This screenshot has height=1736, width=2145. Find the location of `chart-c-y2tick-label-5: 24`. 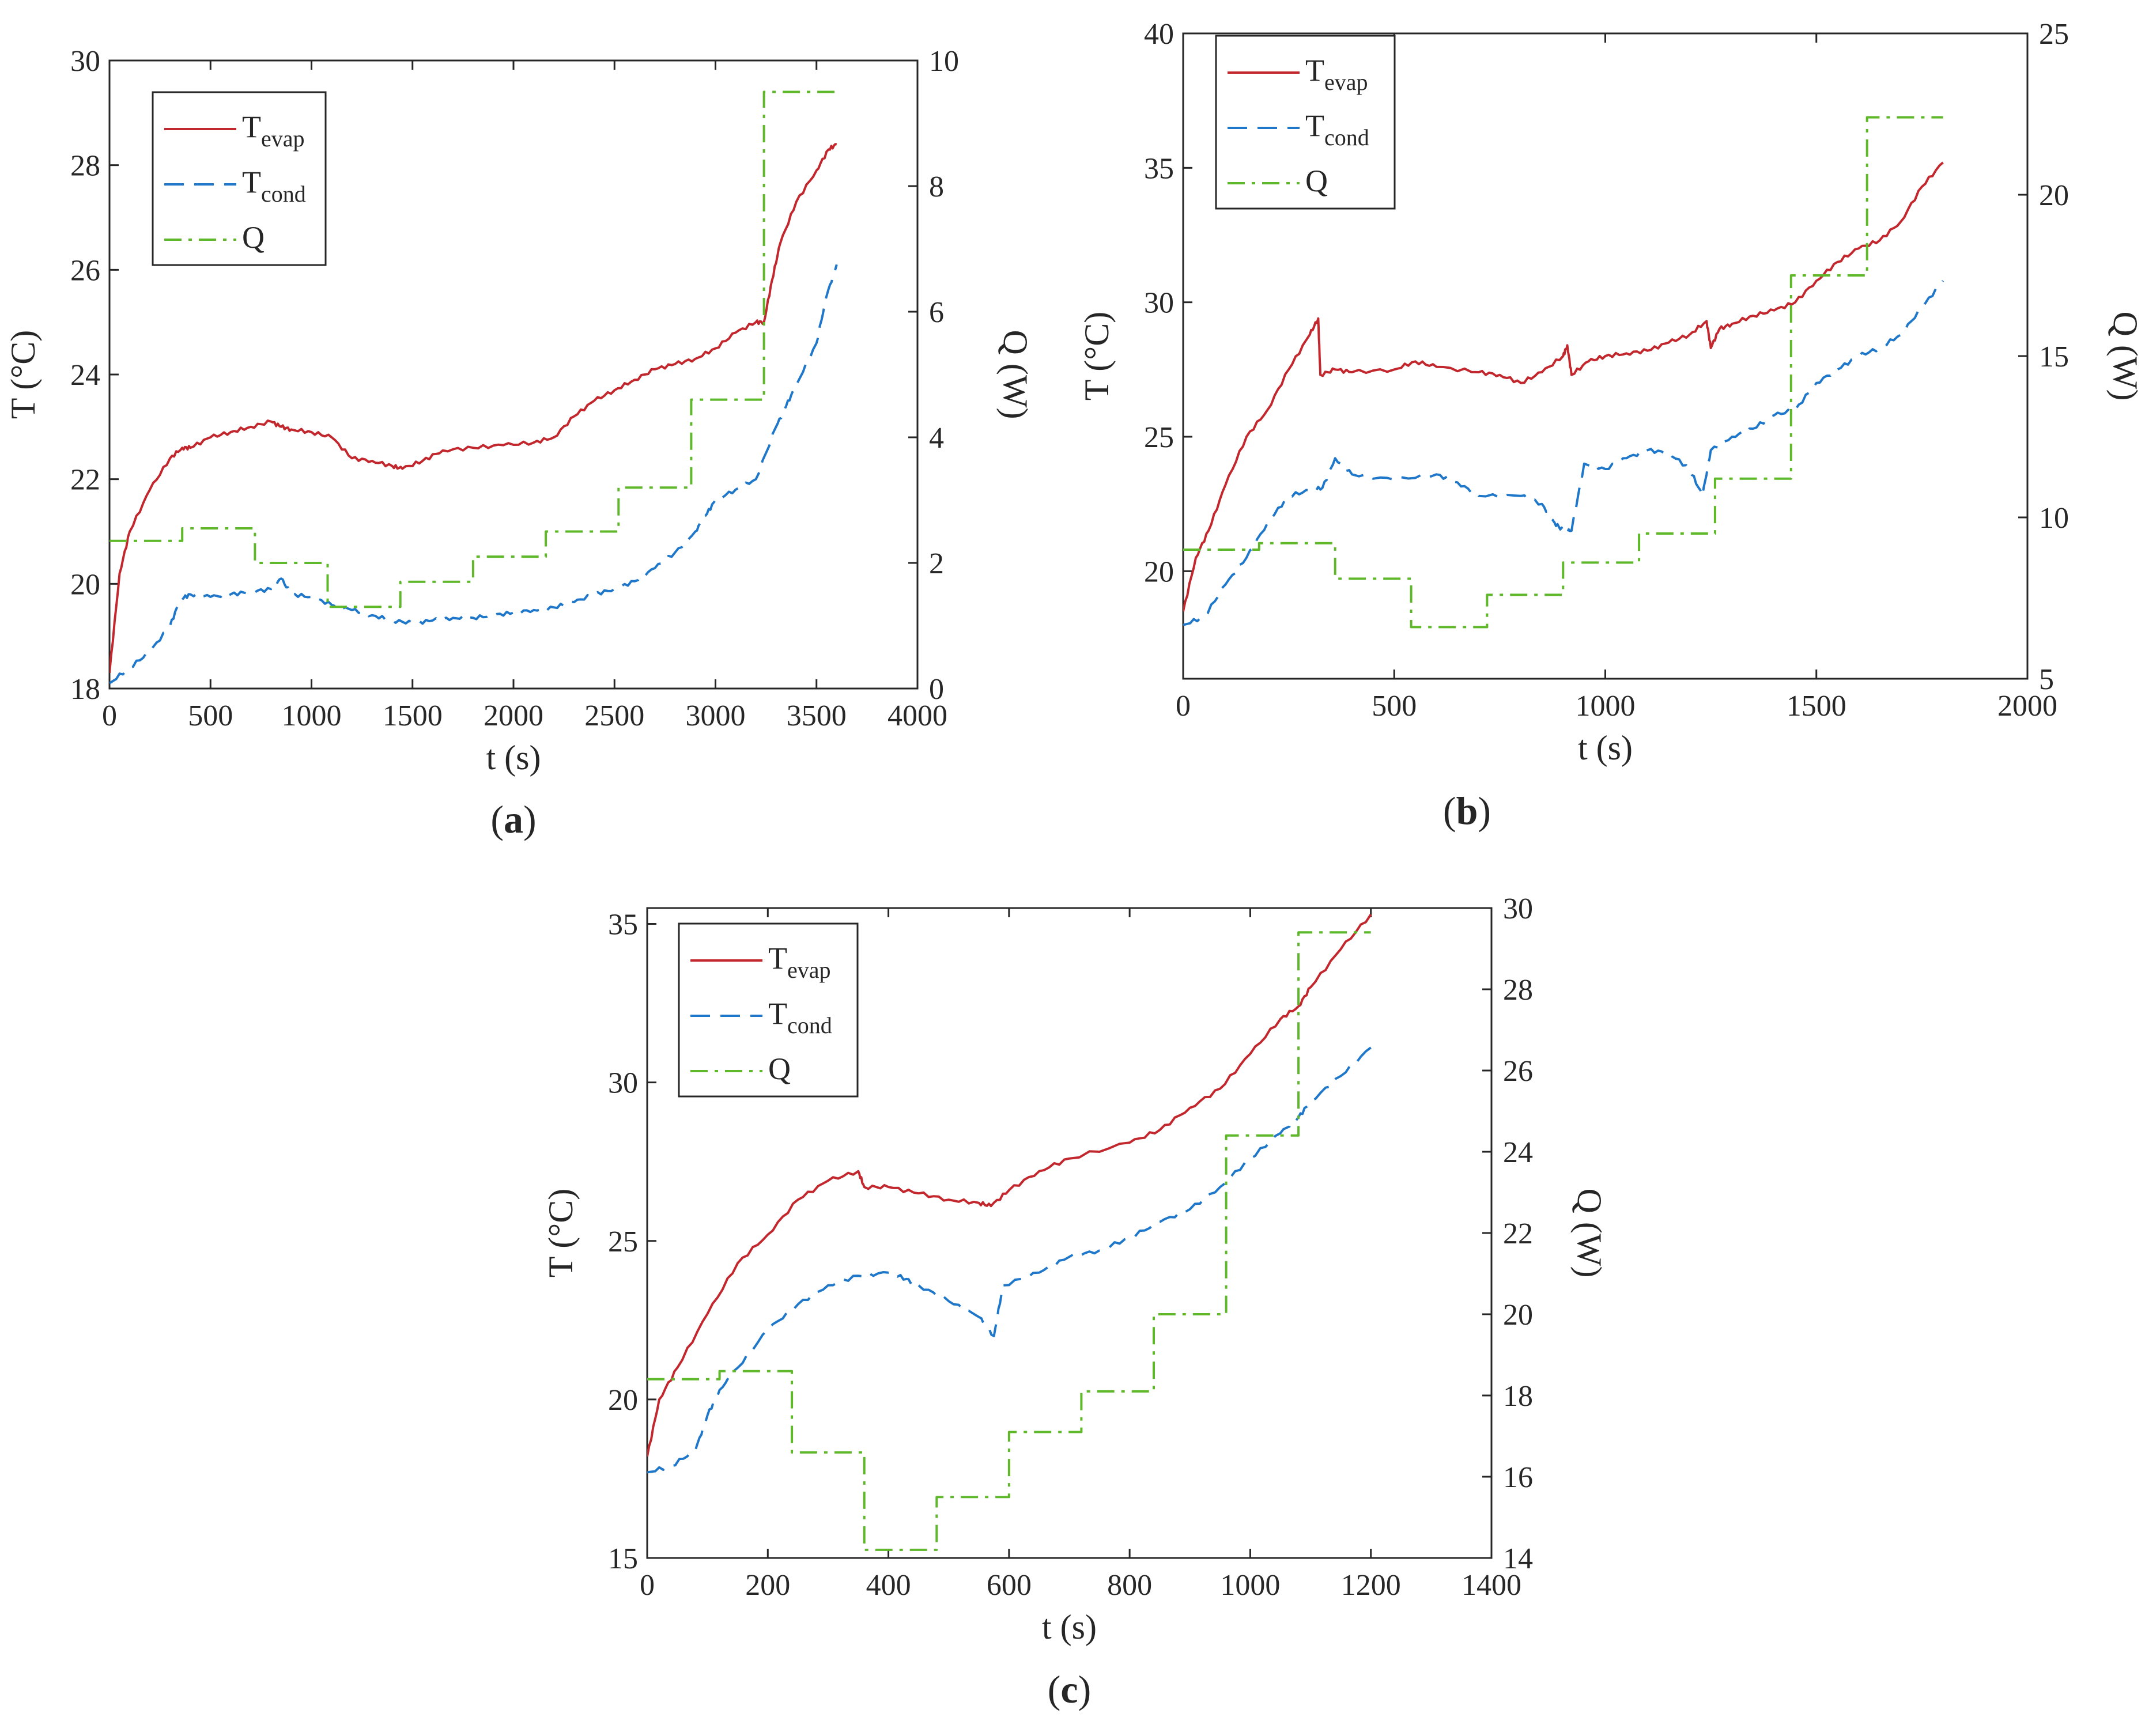

chart-c-y2tick-label-5: 24 is located at coordinates (1518, 1152).